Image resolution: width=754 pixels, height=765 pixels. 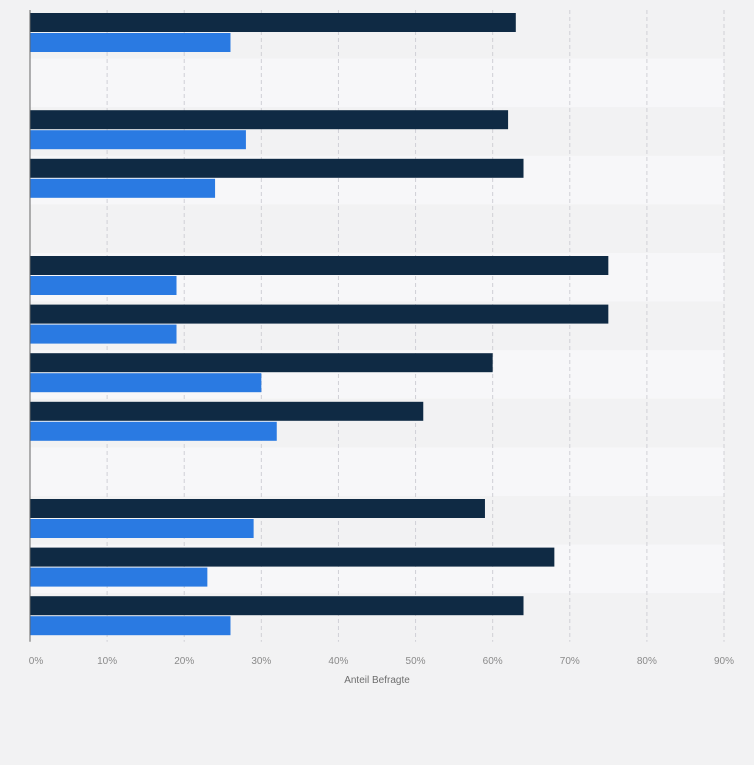 What do you see at coordinates (184, 661) in the screenshot?
I see `x-tick-label: 20%` at bounding box center [184, 661].